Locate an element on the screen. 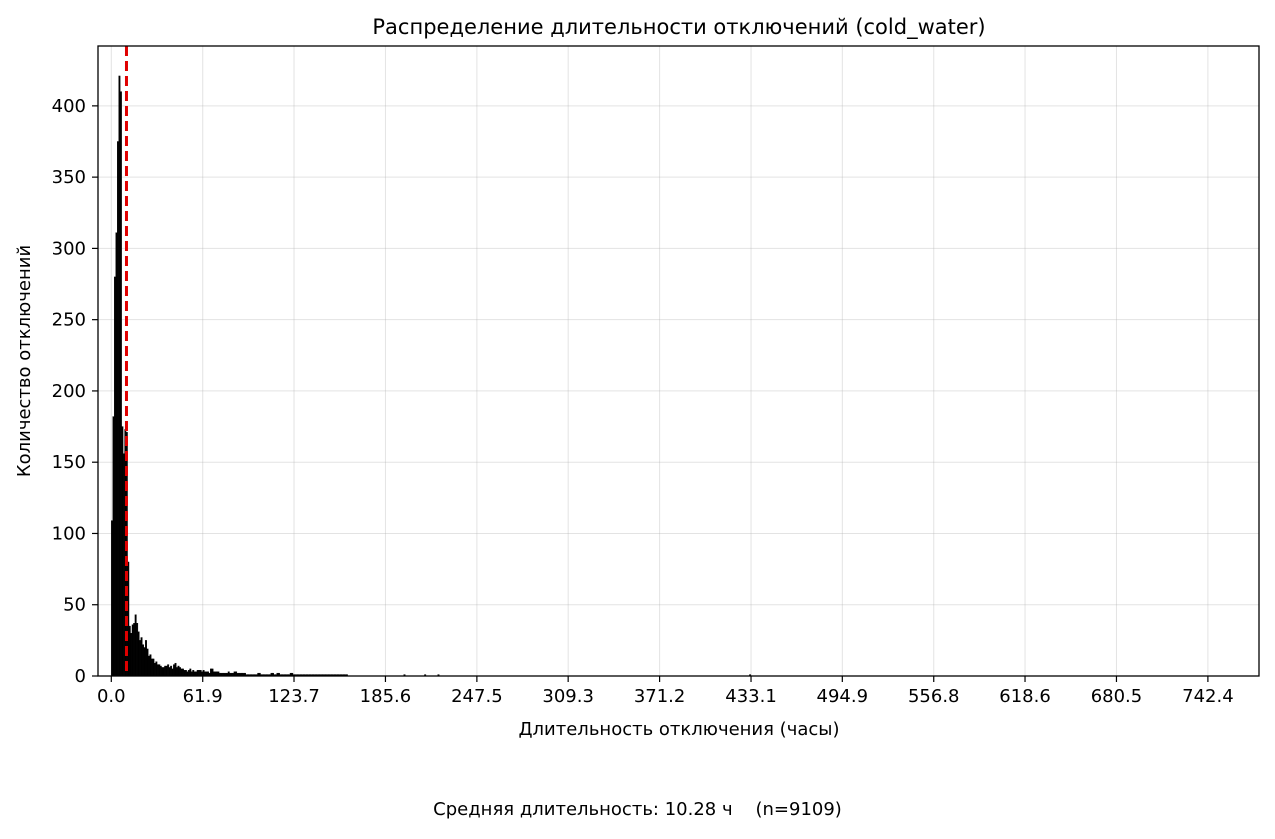 This screenshot has height=839, width=1275. x-tick-label: 185.6 is located at coordinates (386, 696).